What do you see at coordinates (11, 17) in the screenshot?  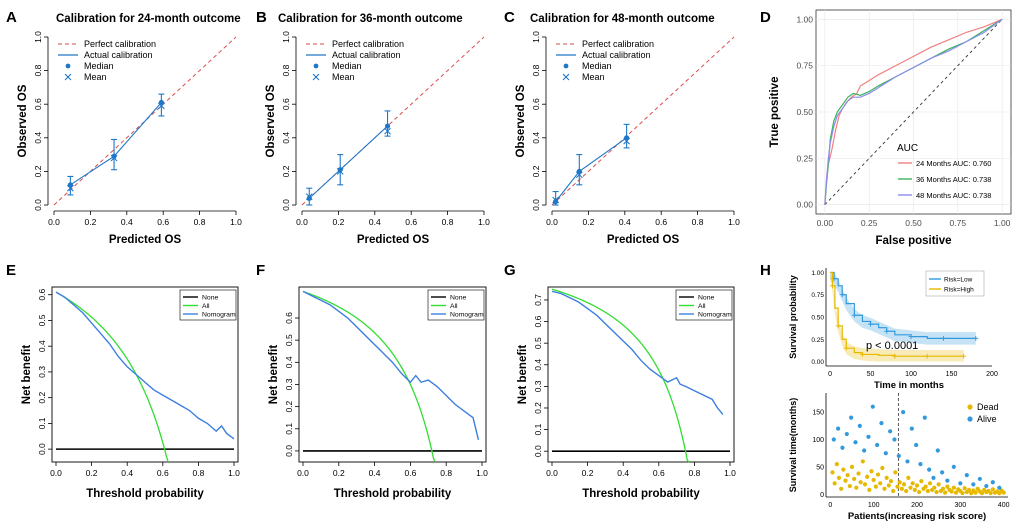 I see `panel-letter: A` at bounding box center [11, 17].